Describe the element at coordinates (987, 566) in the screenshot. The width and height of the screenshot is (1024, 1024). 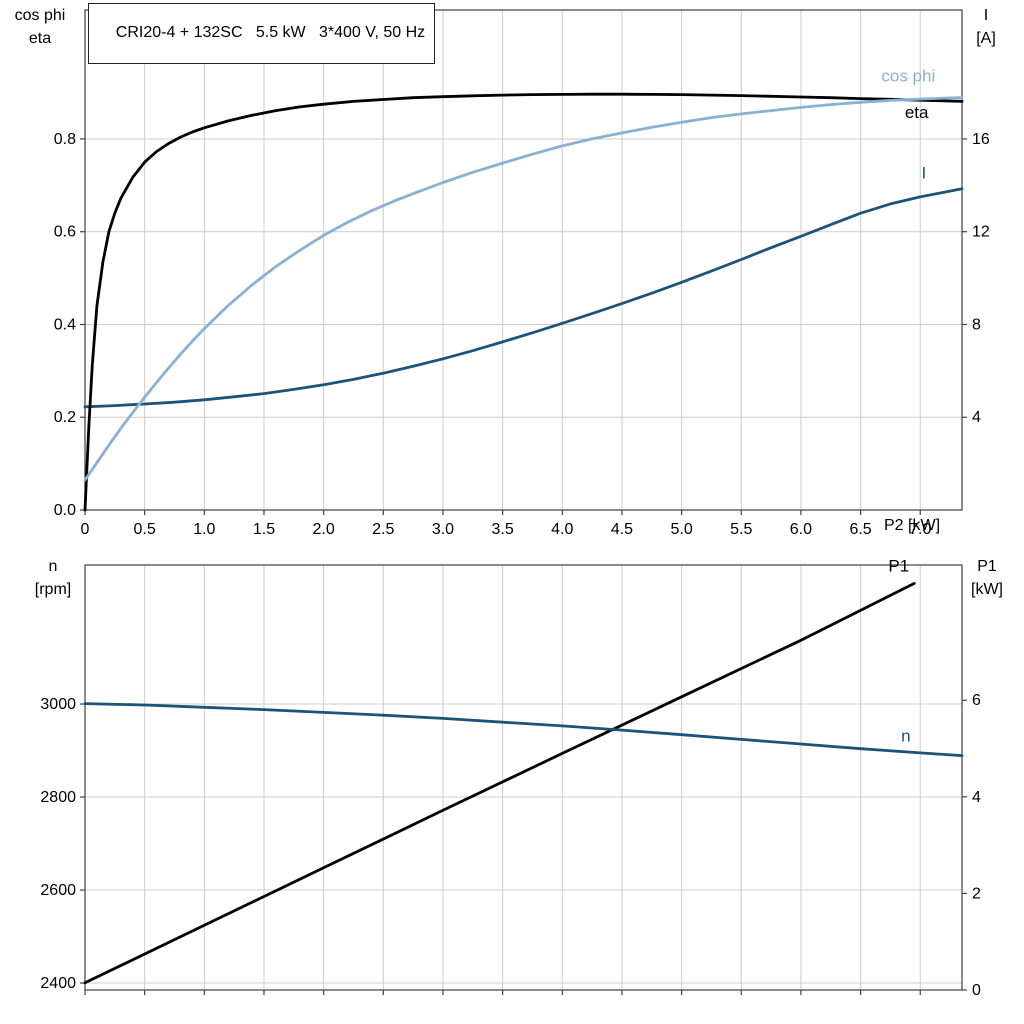
I see `right-axis-label-p1: P1` at that location.